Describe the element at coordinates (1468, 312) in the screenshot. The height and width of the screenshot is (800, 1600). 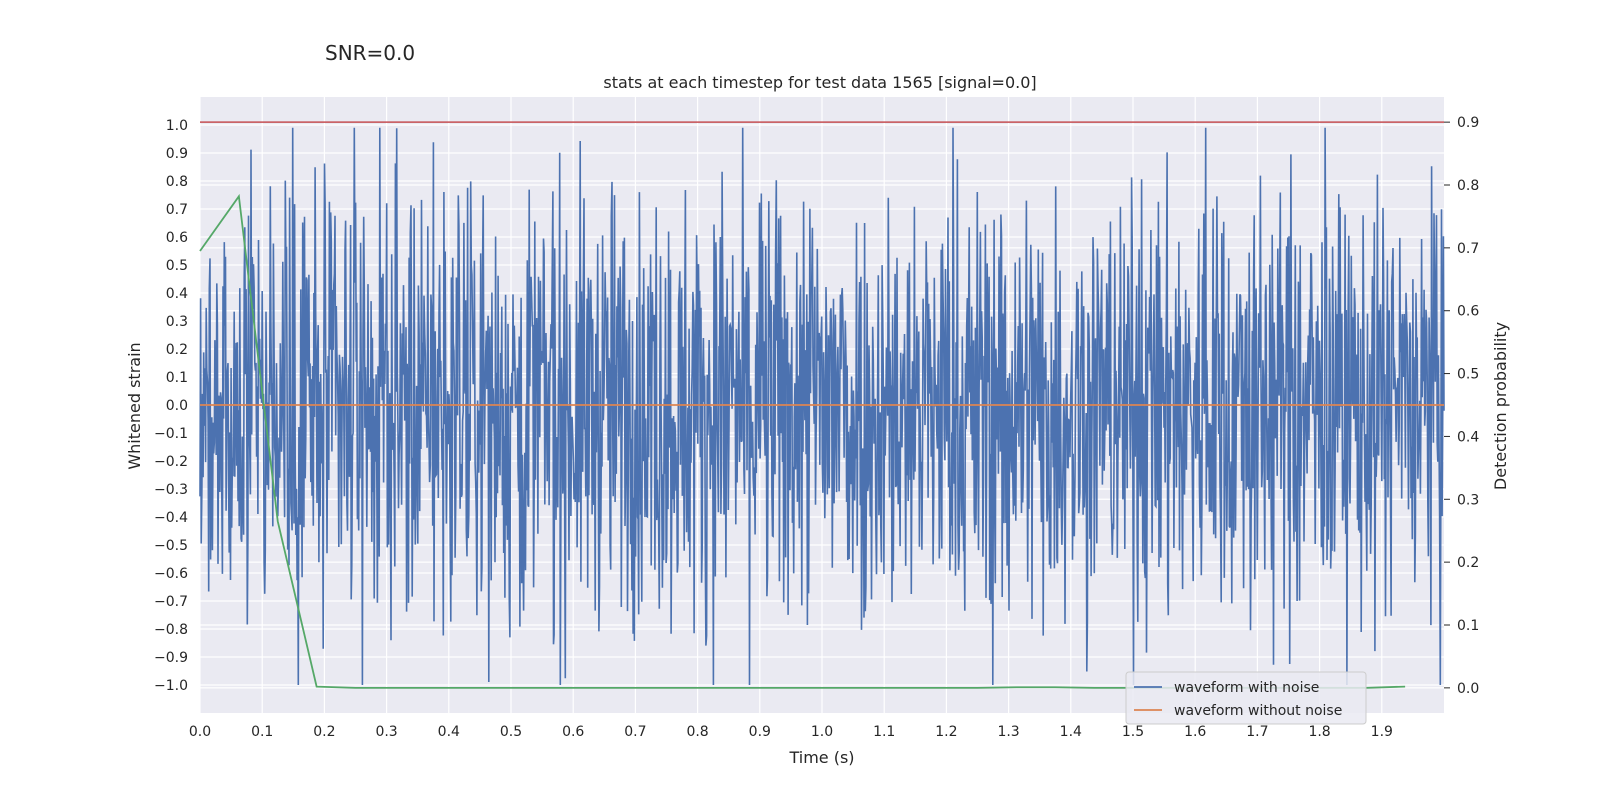
I see `y2-tick-label: 0.6` at that location.